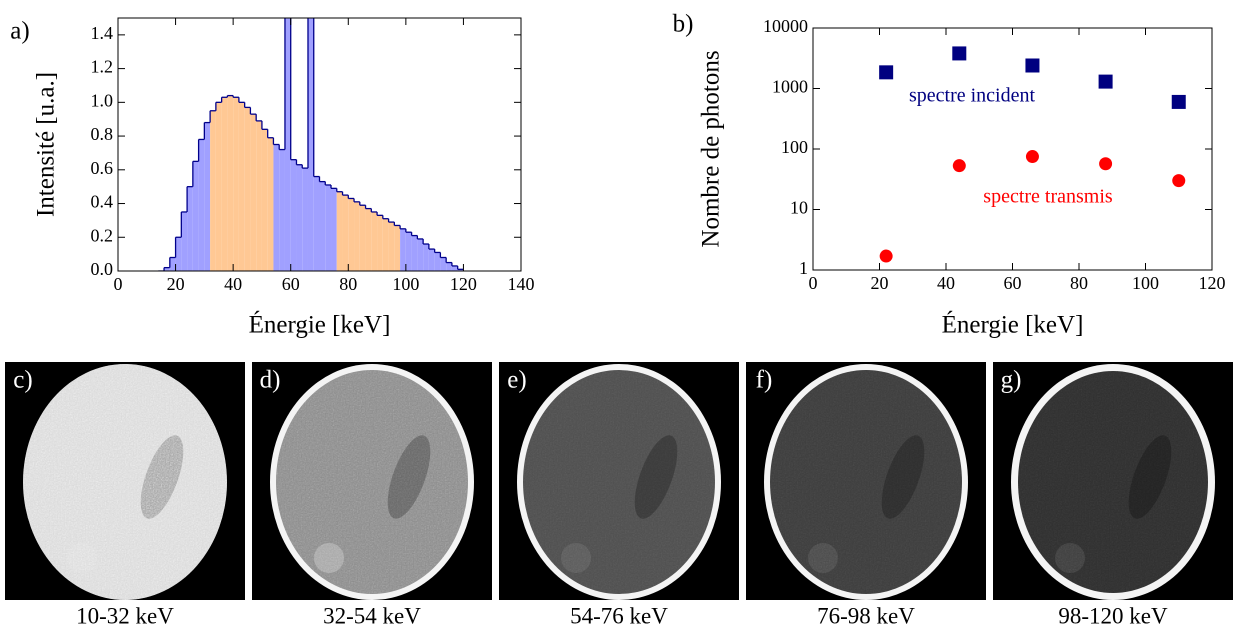 The width and height of the screenshot is (1233, 633). I want to click on y-tick-label: 1.2, so click(102, 67).